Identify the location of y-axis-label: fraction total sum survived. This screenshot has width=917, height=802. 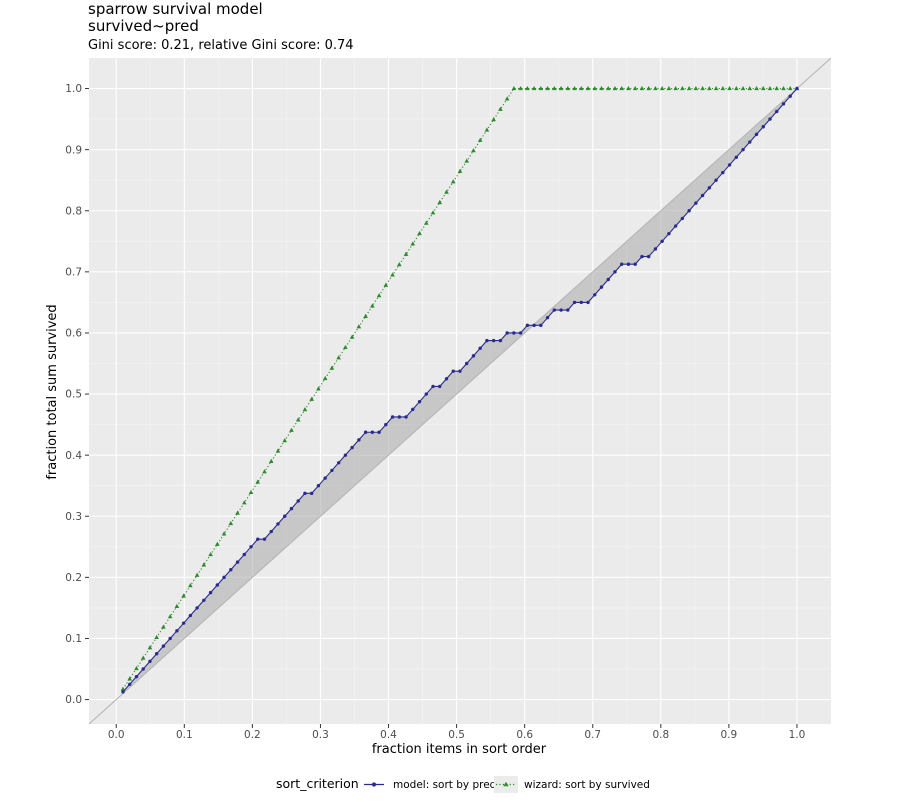
(52, 391).